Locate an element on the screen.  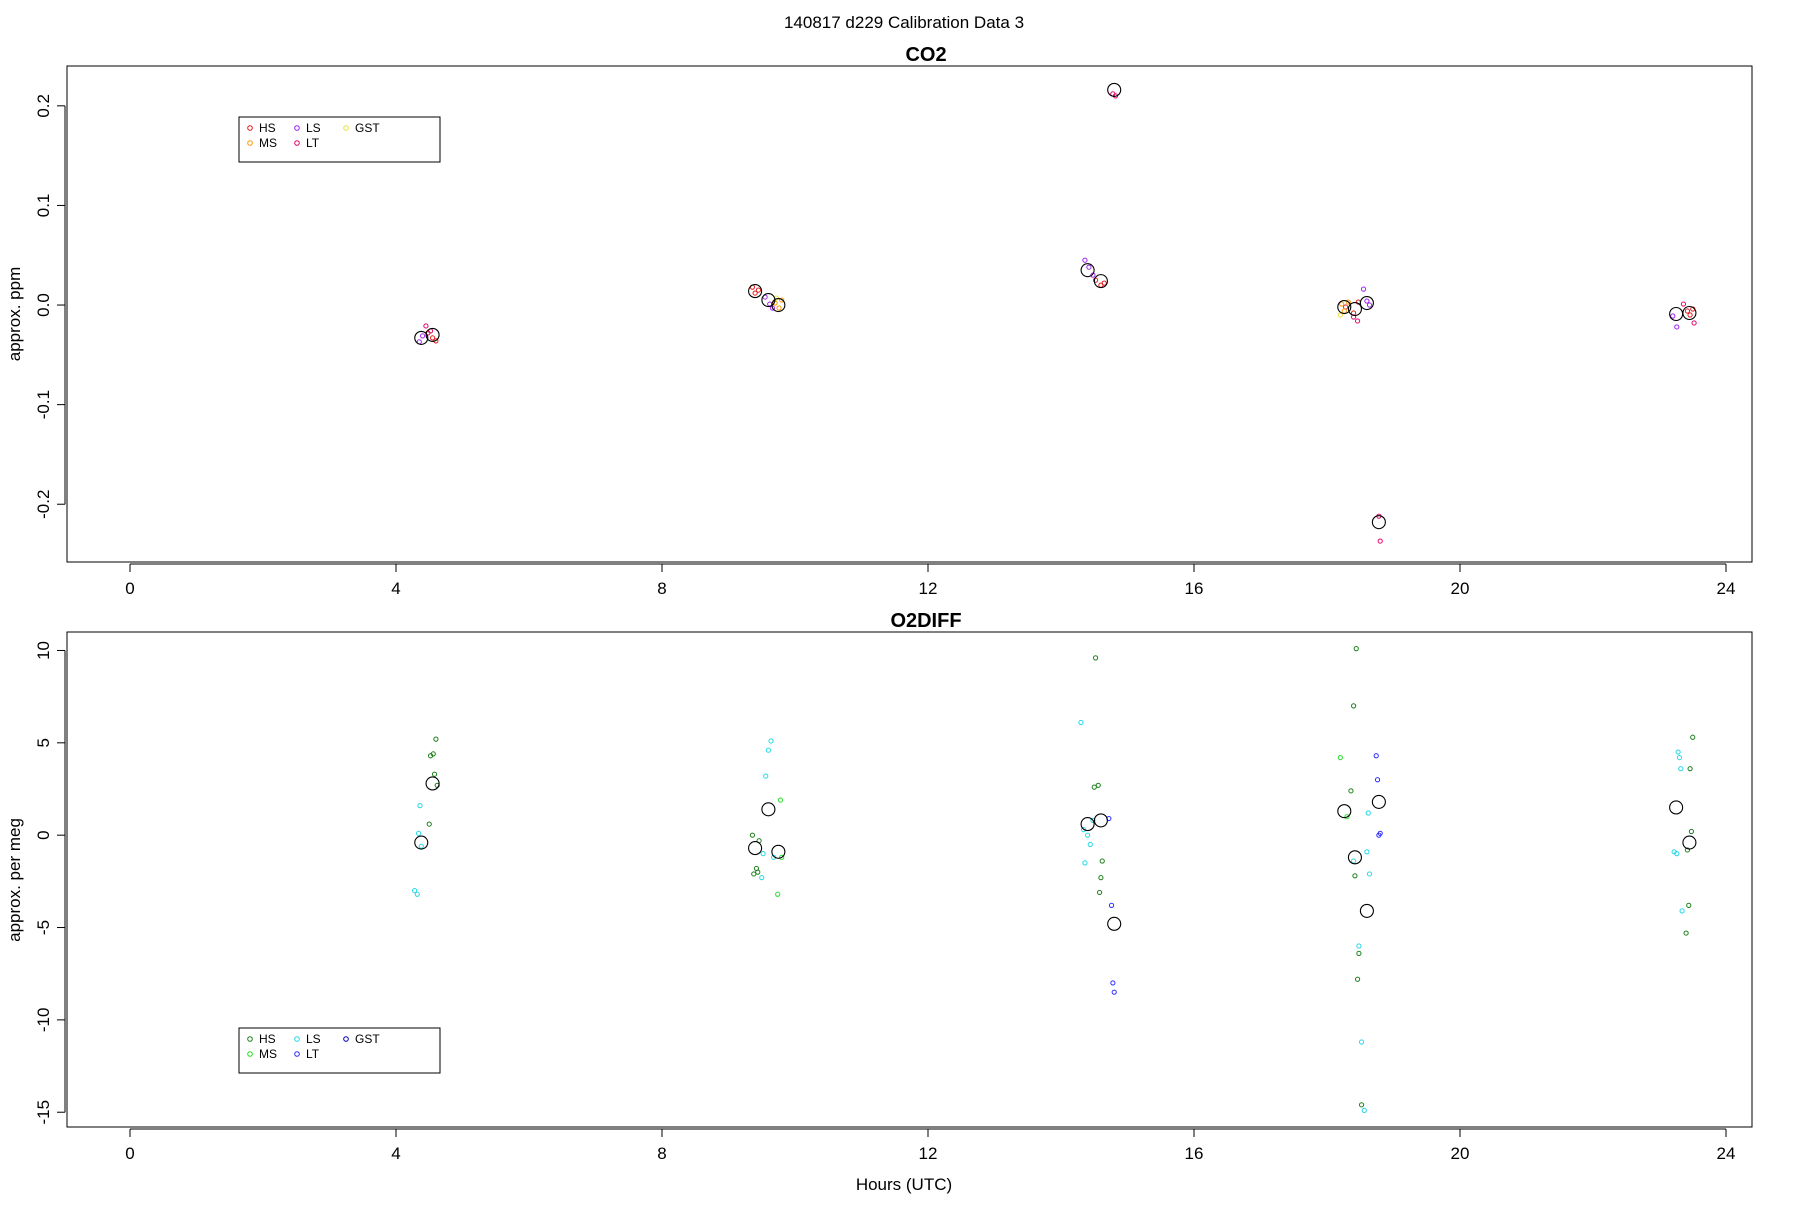
legend-marker-ms is located at coordinates (250, 1054).